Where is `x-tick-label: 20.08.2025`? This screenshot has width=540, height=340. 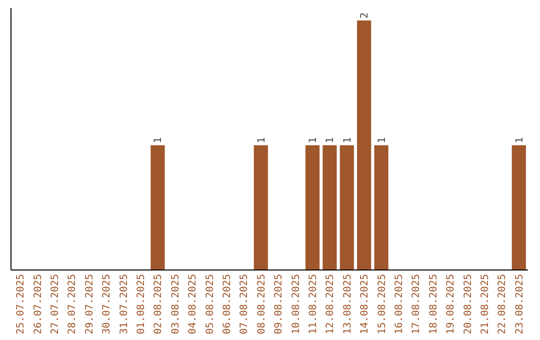 x-tick-label: 20.08.2025 is located at coordinates (468, 304).